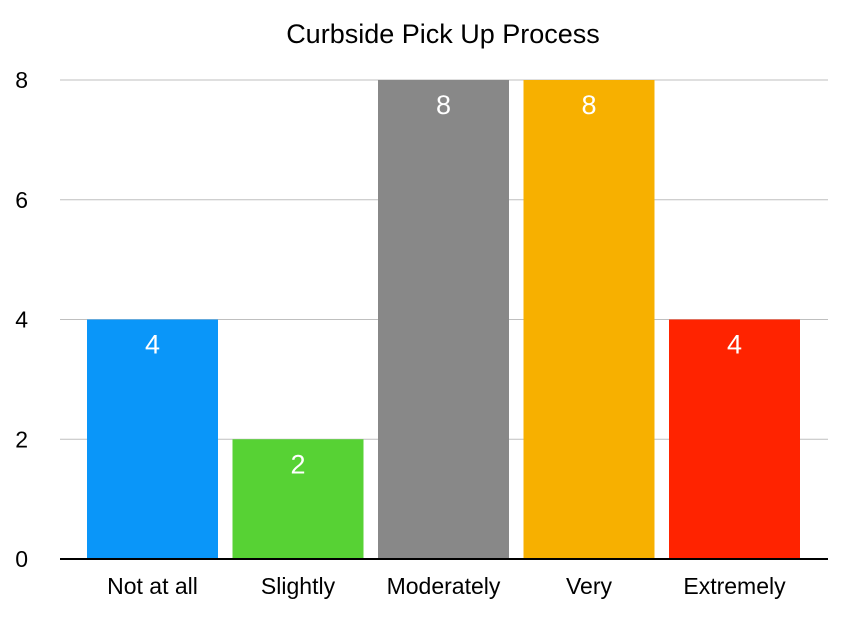 Image resolution: width=860 pixels, height=634 pixels. I want to click on chart-title: Curbside Pick Up Process, so click(443, 34).